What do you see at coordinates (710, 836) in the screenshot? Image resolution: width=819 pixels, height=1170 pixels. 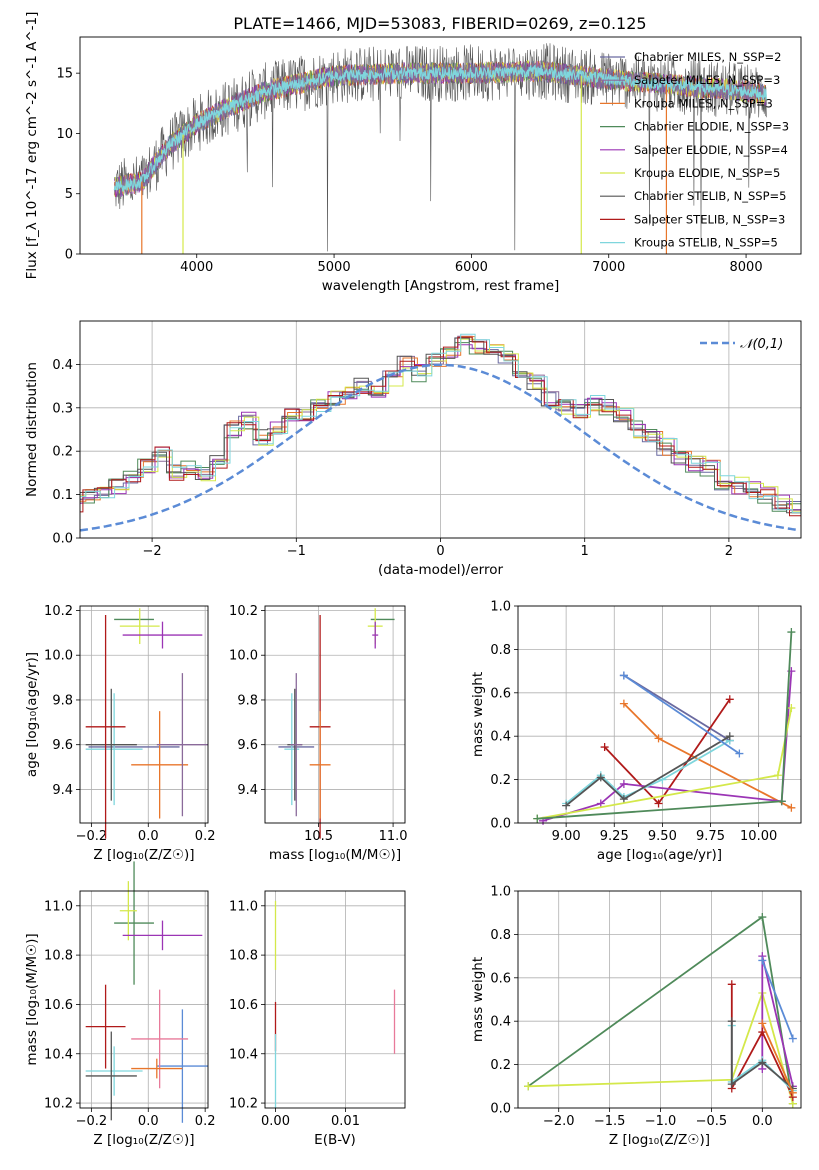 I see `x-tick-label: 9.75` at bounding box center [710, 836].